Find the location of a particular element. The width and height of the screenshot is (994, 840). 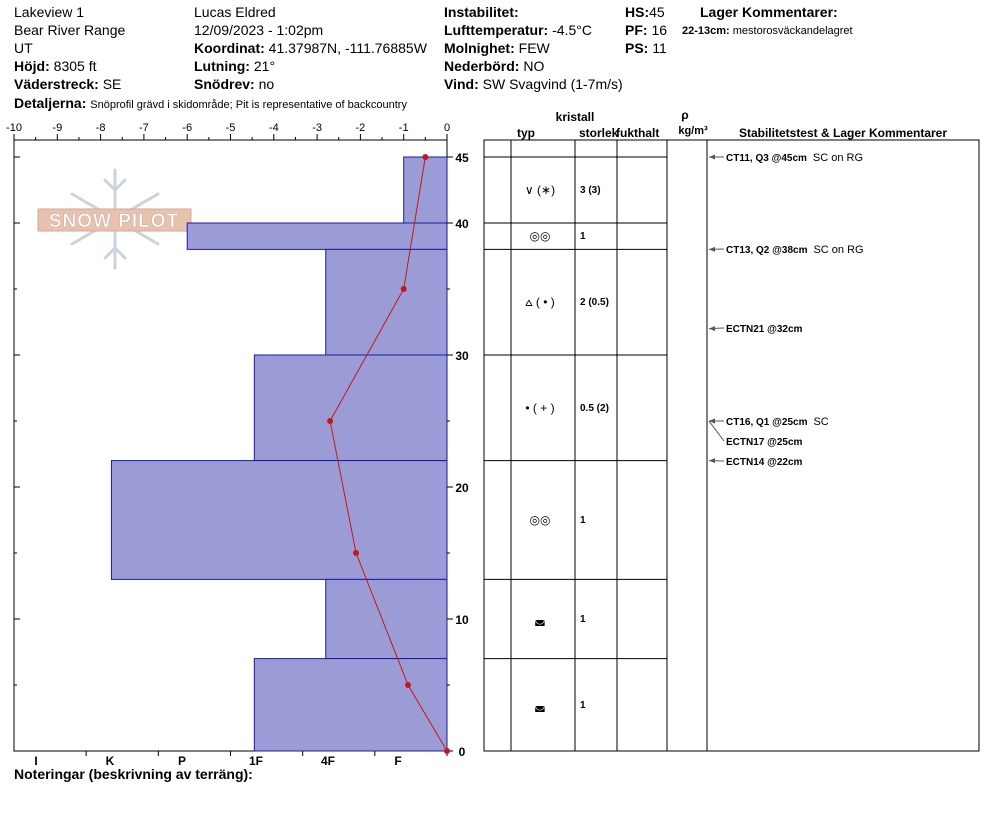

grain-size: 2 (0.5) is located at coordinates (594, 302).